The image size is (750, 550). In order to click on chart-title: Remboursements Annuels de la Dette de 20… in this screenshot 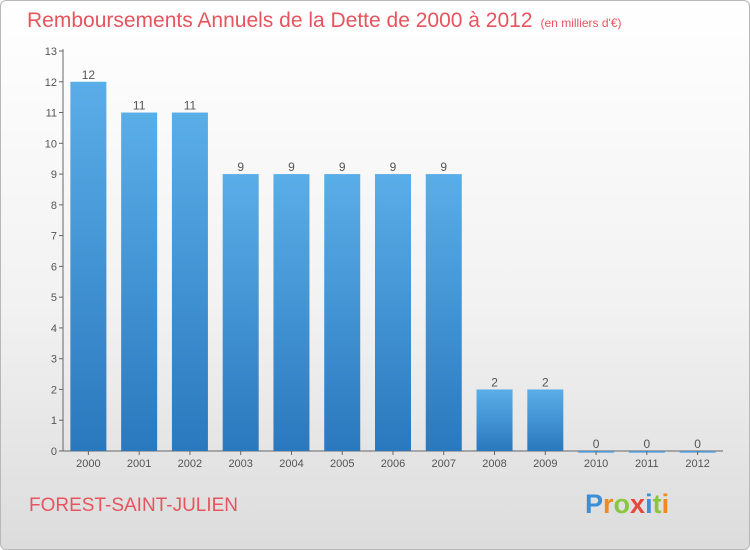, I will do `click(324, 21)`.